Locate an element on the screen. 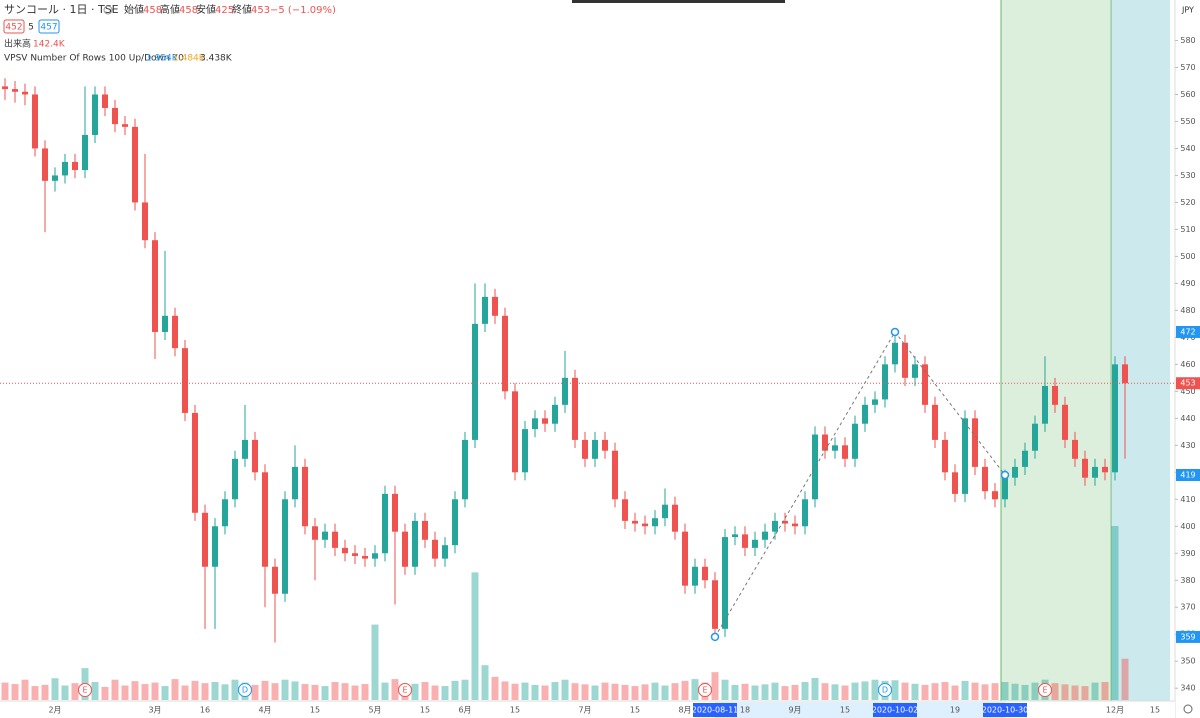 Image resolution: width=1200 pixels, height=718 pixels. bid-box is located at coordinates (14, 26).